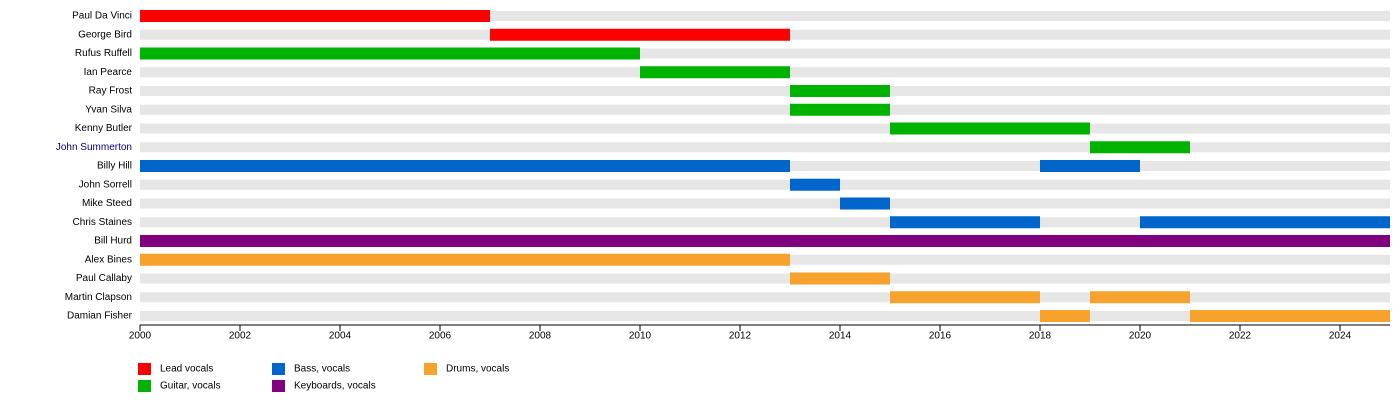 This screenshot has height=405, width=1400. Describe the element at coordinates (190, 386) in the screenshot. I see `legend-label: Guitar, vocals` at that location.